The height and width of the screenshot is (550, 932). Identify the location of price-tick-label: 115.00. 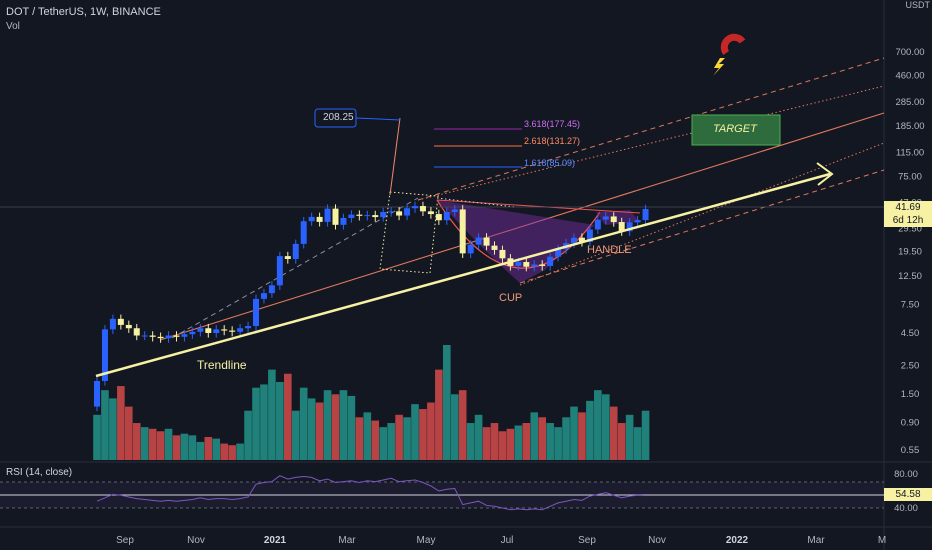
(910, 153).